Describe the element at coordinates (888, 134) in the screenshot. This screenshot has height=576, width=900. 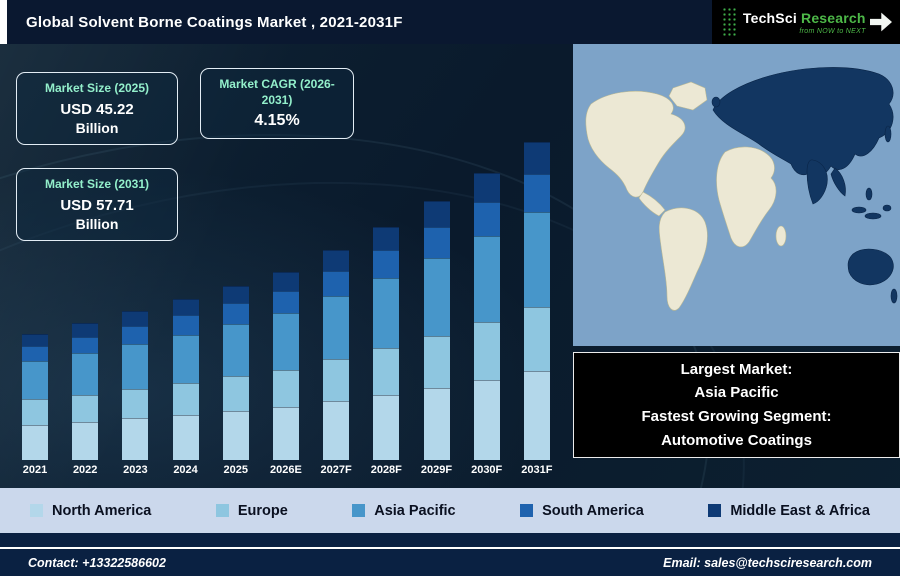
I see `map-japan` at that location.